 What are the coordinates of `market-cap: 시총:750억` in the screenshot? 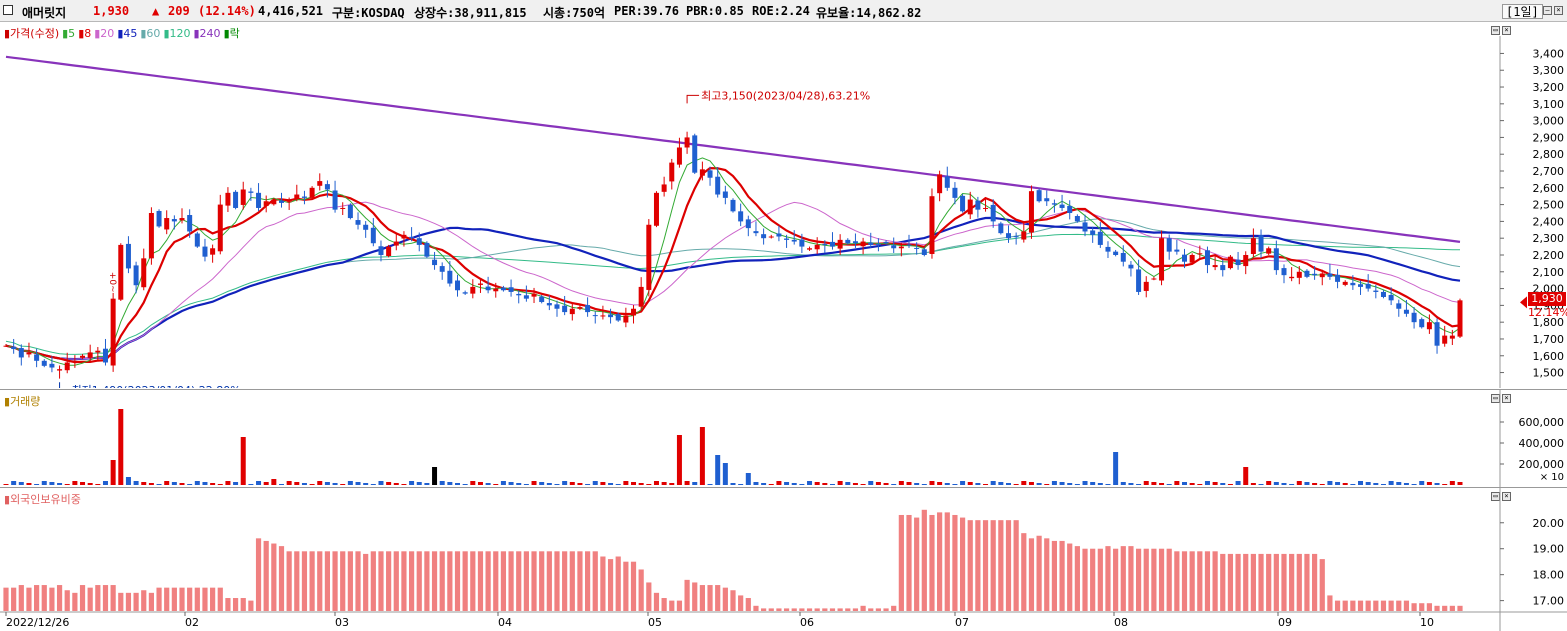 It's located at (574, 13).